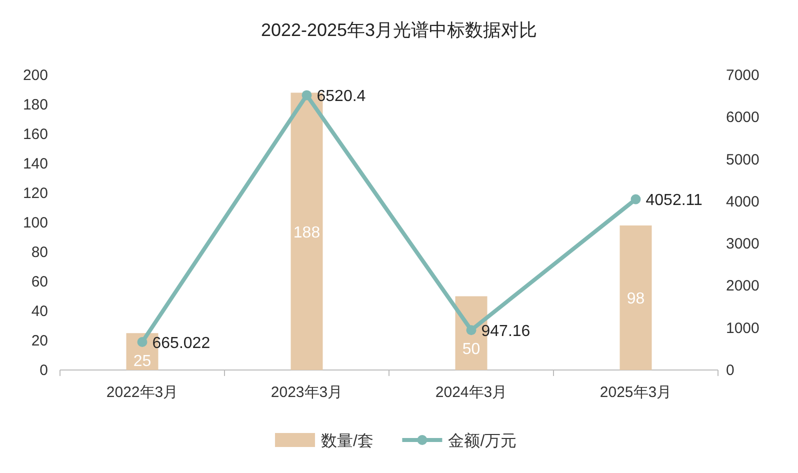 The height and width of the screenshot is (473, 798). What do you see at coordinates (743, 117) in the screenshot?
I see `y2-tick-label: 6000` at bounding box center [743, 117].